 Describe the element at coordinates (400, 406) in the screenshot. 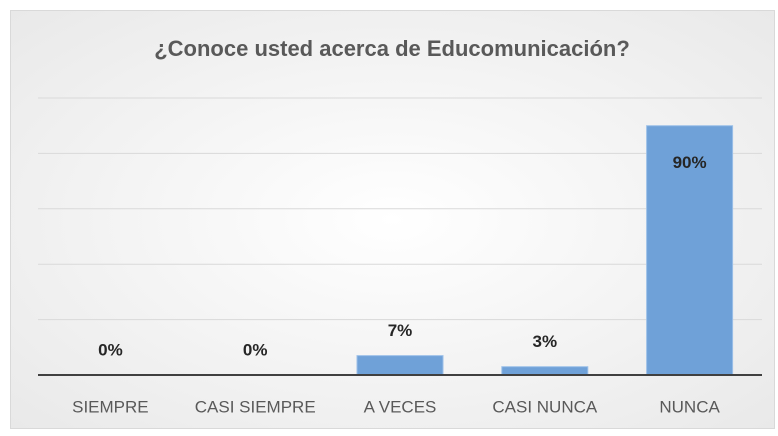

I see `x-tick-label: A VECES` at that location.